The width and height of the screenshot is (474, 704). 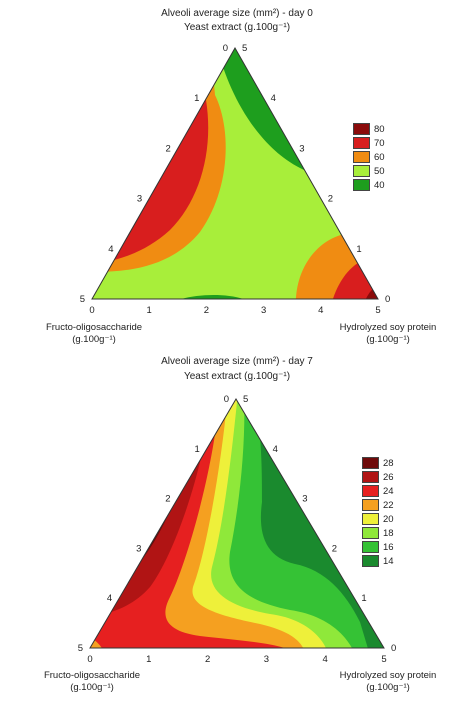 I want to click on legend-item: 40, so click(x=369, y=185).